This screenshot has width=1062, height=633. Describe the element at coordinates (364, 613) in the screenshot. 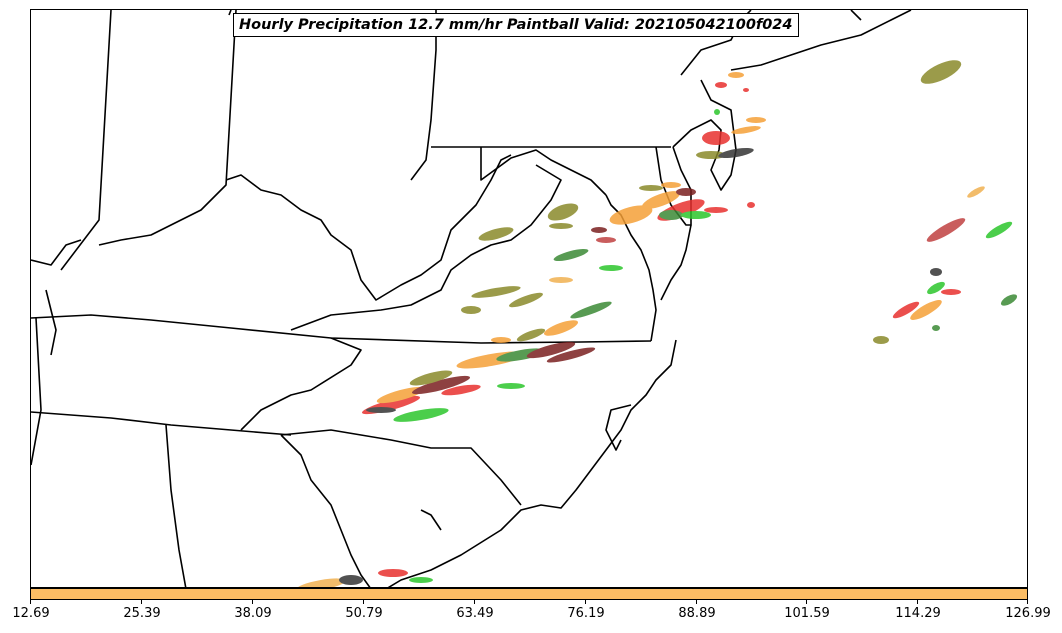

I see `colorbar-tick-label: 50.79` at that location.